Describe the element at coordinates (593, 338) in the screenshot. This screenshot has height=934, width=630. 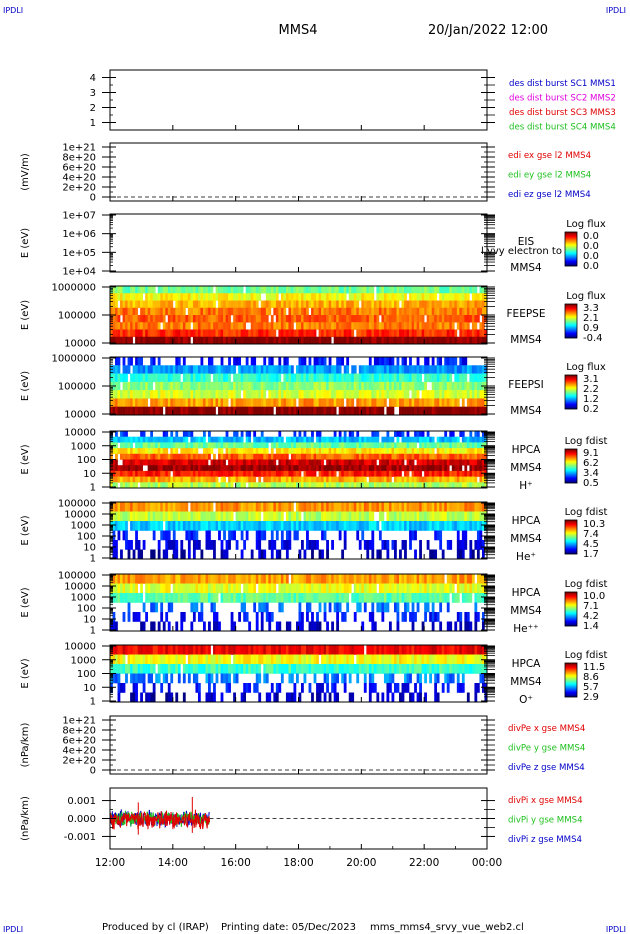
I see `colorbar-tick-label: -0.4` at that location.